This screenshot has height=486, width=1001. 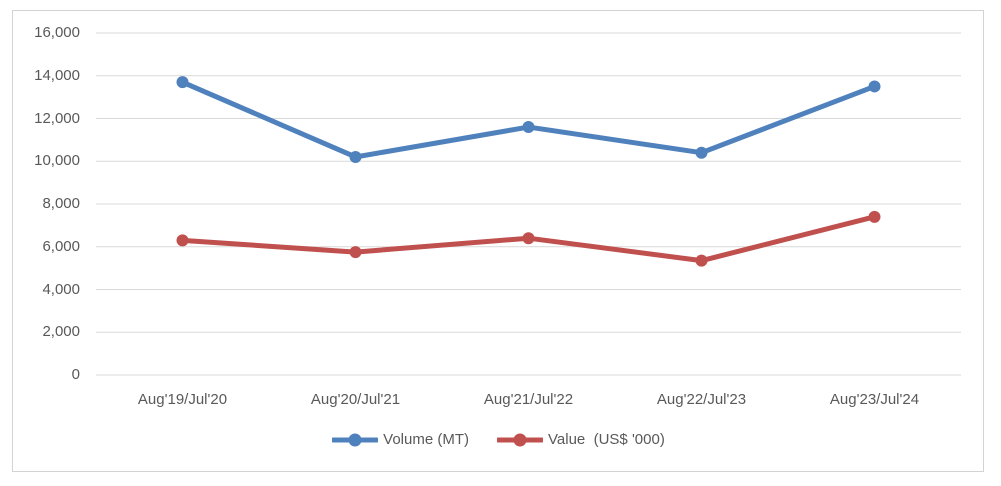 I want to click on y-axis-tick-label: 16,000, so click(x=57, y=32).